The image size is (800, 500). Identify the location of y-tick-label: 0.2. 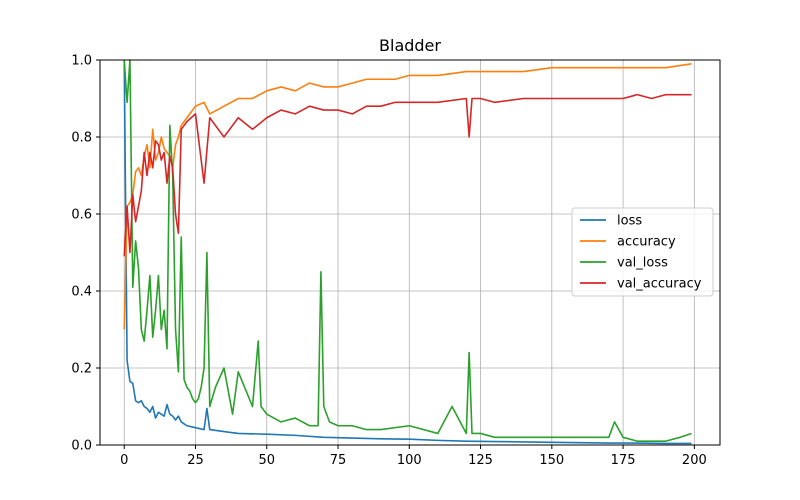
(81, 369).